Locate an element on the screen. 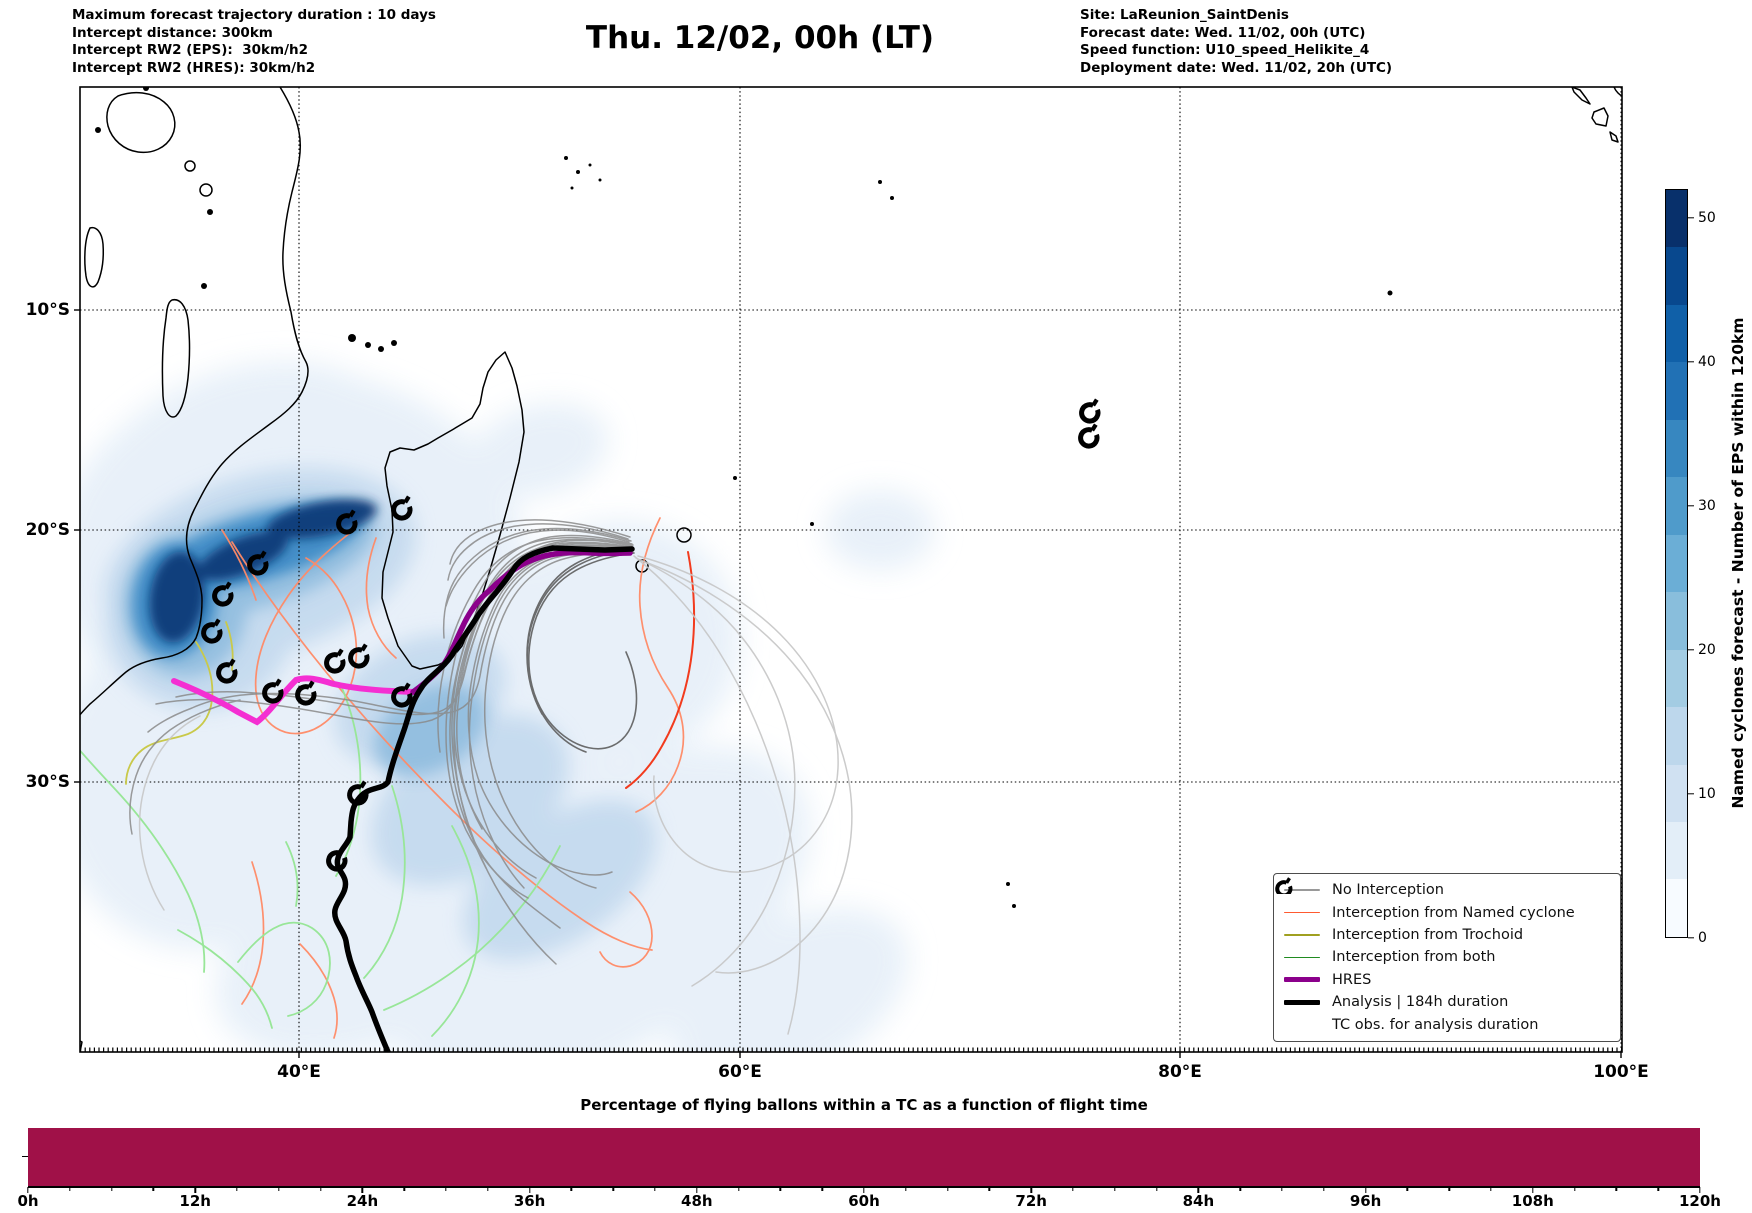 The height and width of the screenshot is (1213, 1752). lat-tick-label: 10°S is located at coordinates (47, 310).